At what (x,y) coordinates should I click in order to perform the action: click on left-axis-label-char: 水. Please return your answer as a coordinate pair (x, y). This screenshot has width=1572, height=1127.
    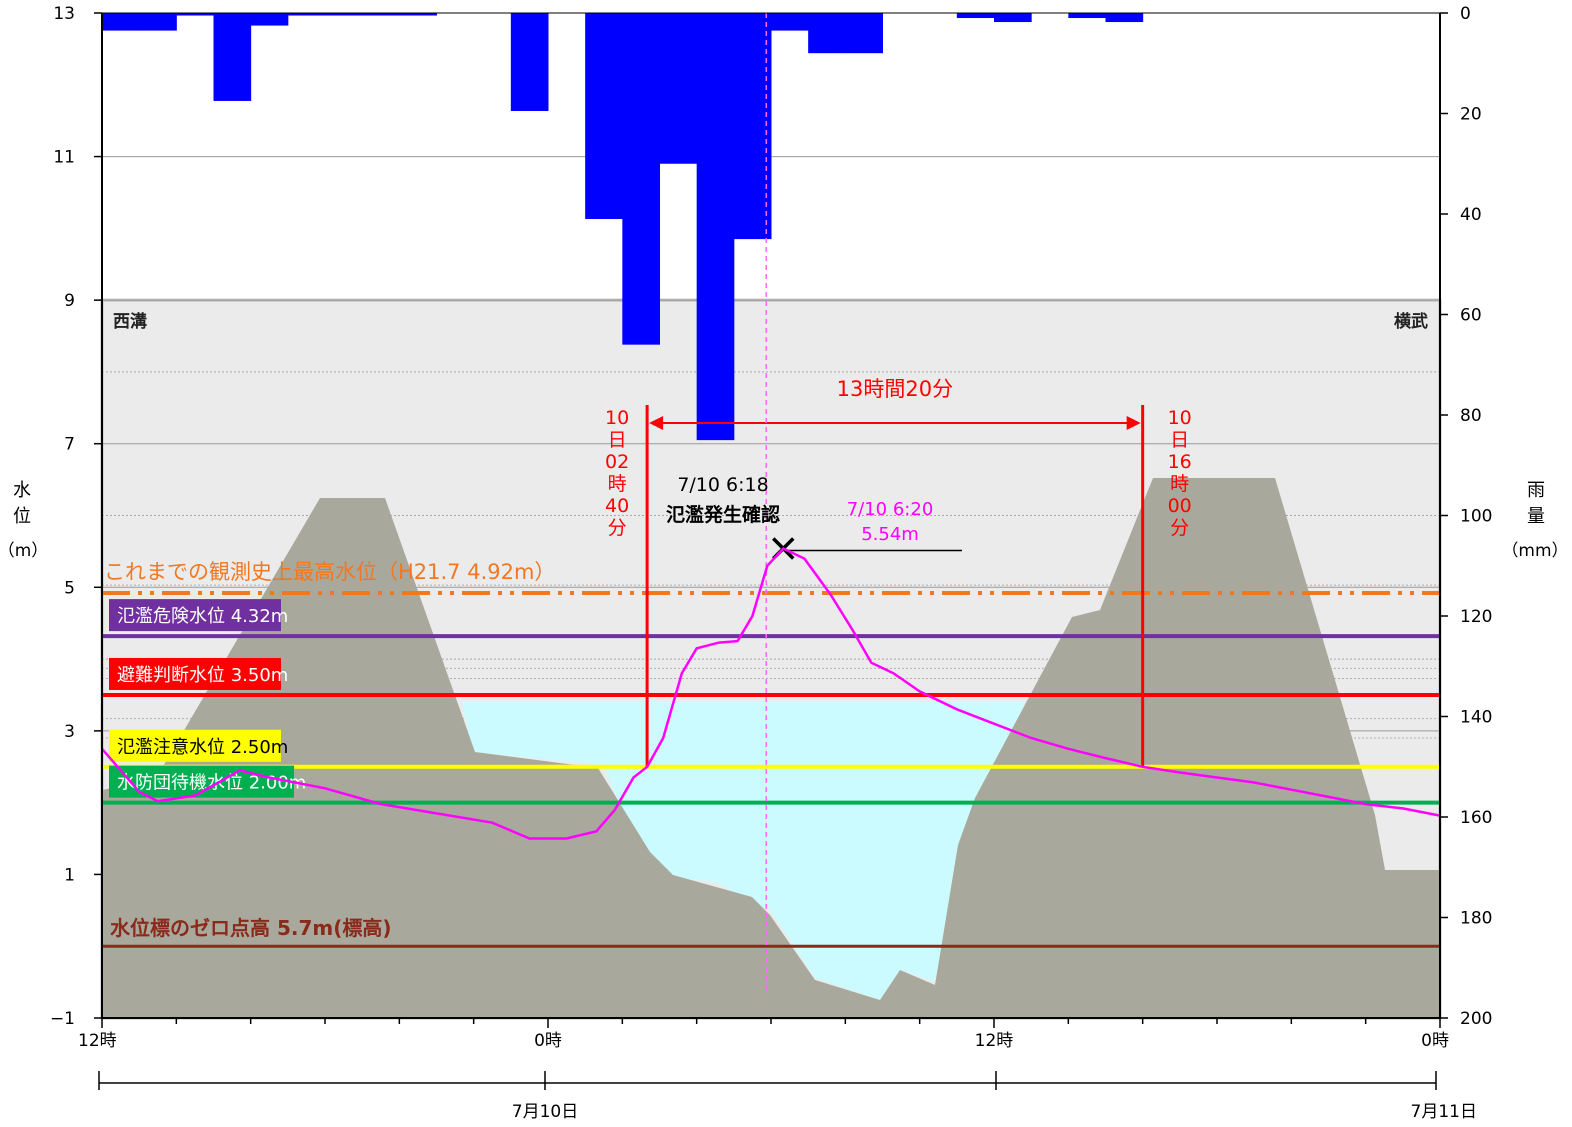
    Looking at the image, I should click on (22, 490).